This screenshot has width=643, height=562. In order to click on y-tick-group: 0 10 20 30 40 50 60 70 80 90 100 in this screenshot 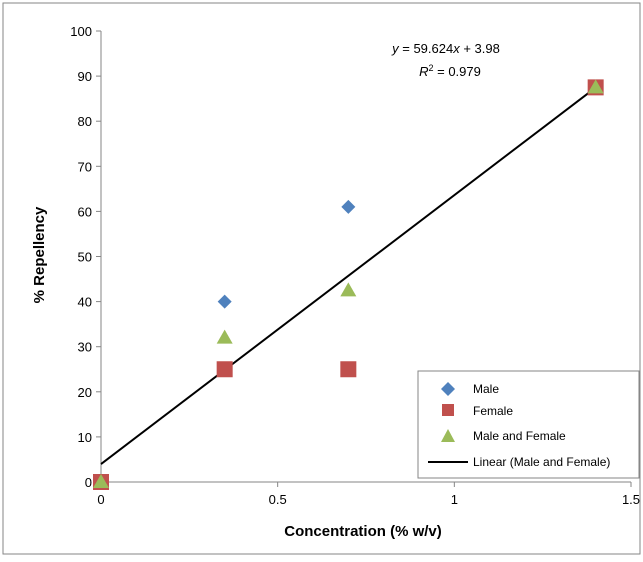, I will do `click(85, 257)`.